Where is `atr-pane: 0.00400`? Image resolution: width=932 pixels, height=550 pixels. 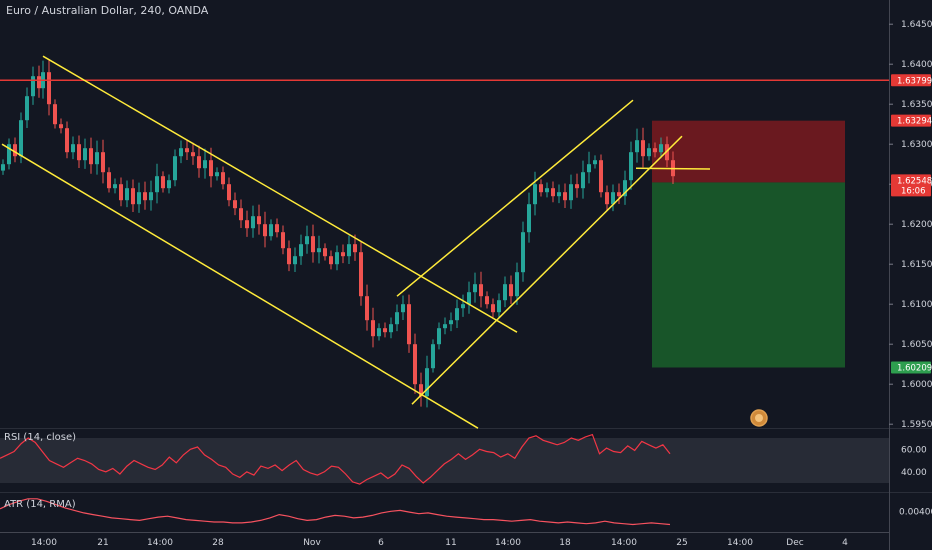 atr-pane: 0.00400 is located at coordinates (466, 512).